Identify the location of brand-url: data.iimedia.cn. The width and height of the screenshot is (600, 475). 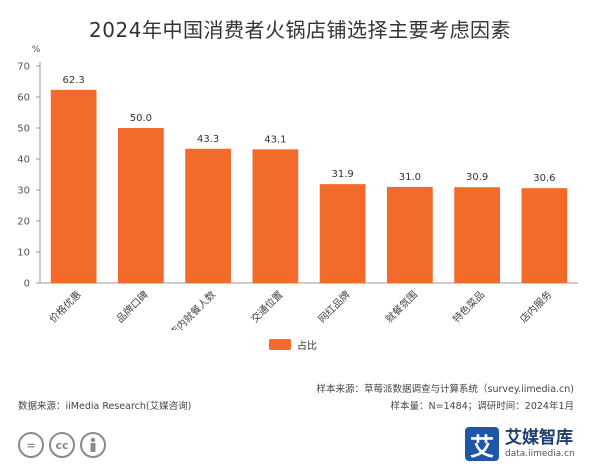
(540, 453).